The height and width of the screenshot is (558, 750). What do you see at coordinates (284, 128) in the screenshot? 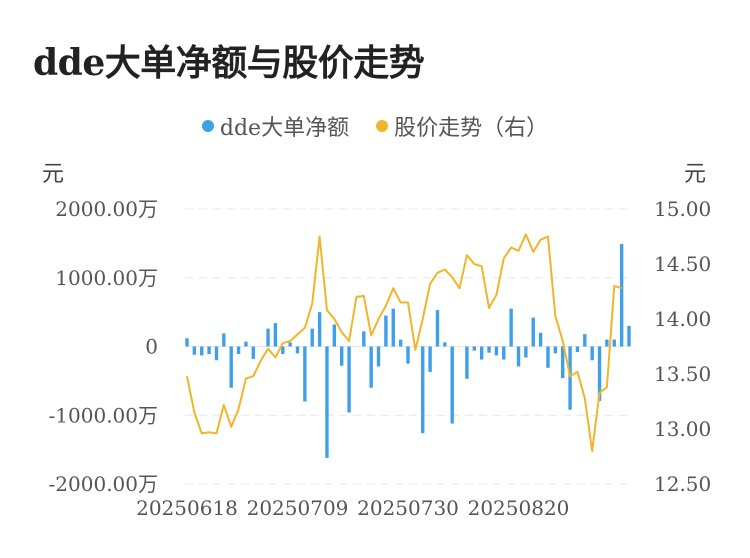
I see `legend-label-dde: dde大单净额` at bounding box center [284, 128].